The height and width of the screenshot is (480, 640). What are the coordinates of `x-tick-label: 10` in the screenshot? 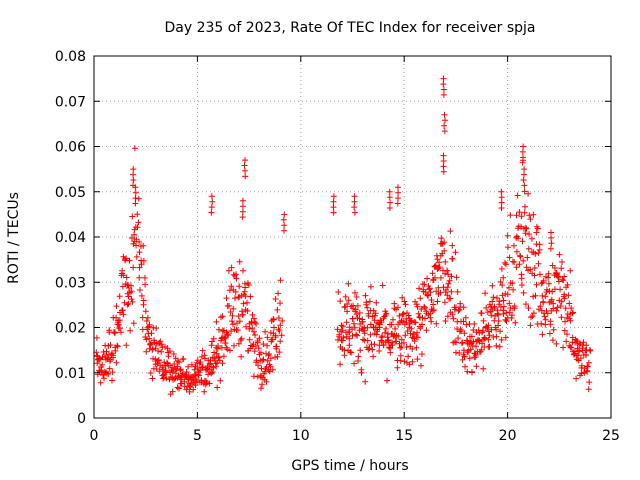 It's located at (301, 436).